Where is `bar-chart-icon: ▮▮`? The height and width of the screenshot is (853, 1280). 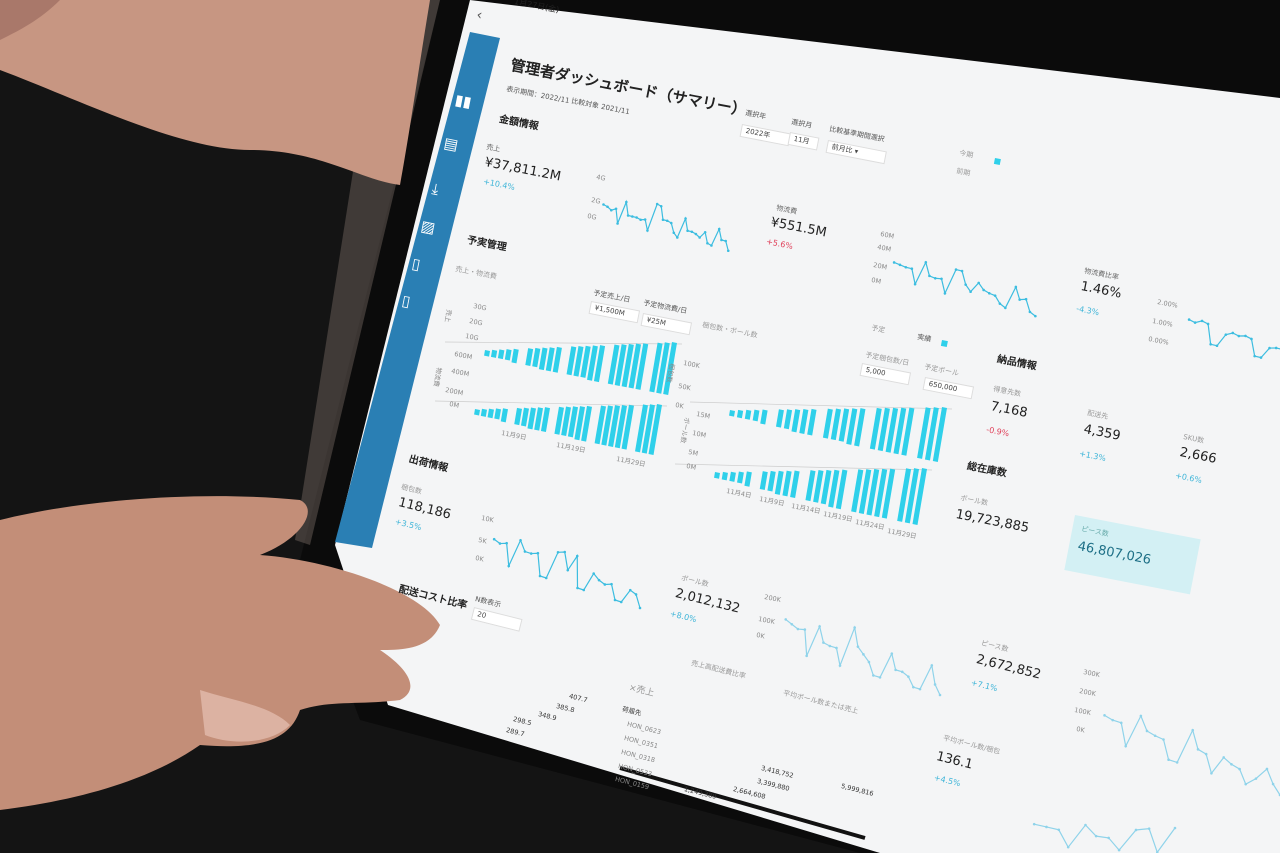
bar-chart-icon: ▮▮ is located at coordinates (463, 101).